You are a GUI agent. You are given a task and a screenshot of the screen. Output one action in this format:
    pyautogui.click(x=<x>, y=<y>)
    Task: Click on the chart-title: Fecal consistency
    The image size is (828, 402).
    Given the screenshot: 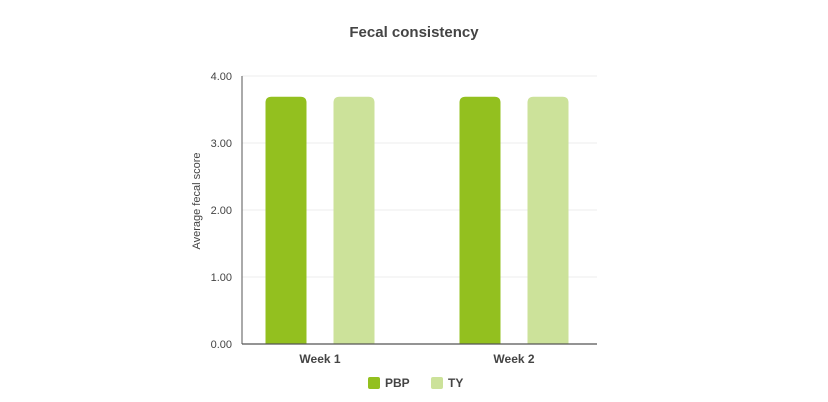 What is the action you would take?
    pyautogui.click(x=414, y=32)
    